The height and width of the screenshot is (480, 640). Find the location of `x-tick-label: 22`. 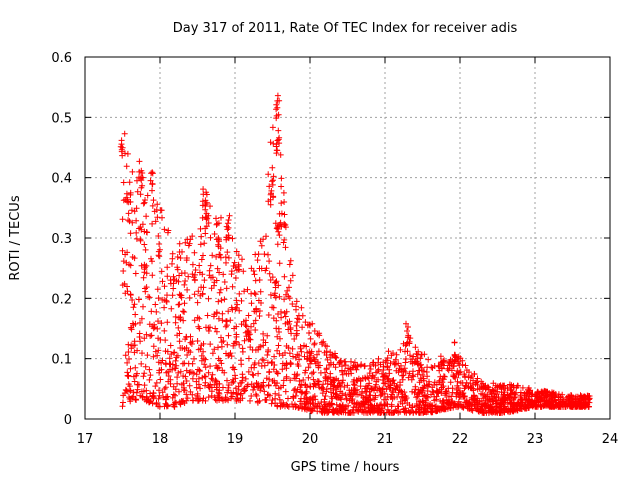

x-tick-label: 22 is located at coordinates (460, 439).